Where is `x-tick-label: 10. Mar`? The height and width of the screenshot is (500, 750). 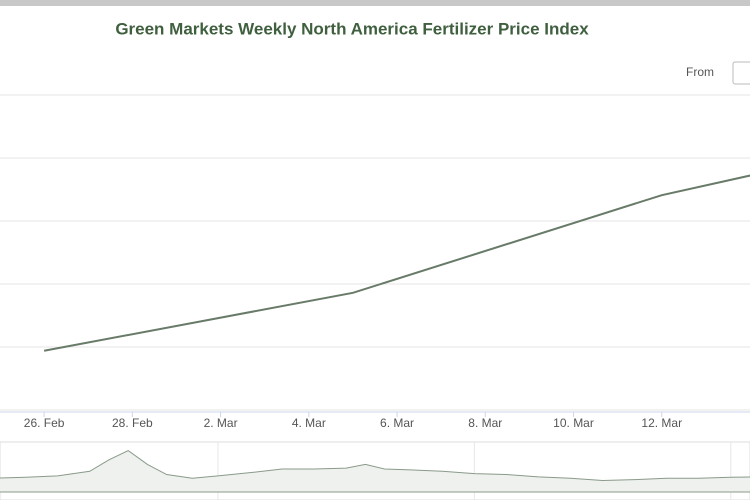 x-tick-label: 10. Mar is located at coordinates (573, 423).